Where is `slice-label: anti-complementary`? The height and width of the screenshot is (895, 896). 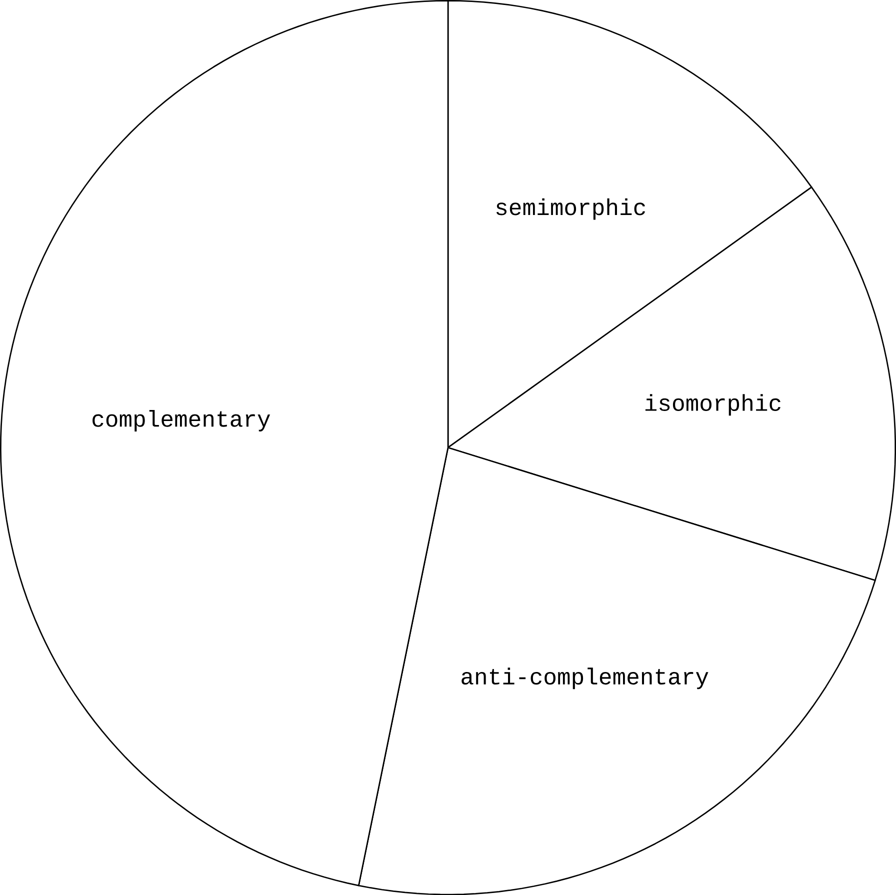
slice-label: anti-complementary is located at coordinates (585, 679).